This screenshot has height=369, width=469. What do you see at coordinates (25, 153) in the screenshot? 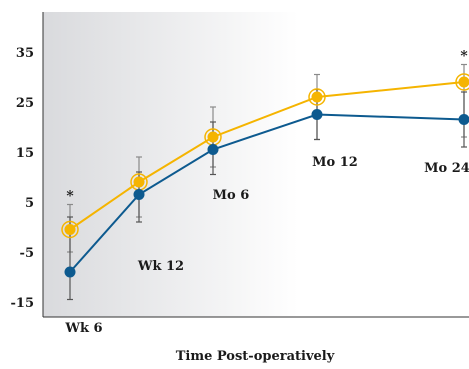
I see `y-tick-label: 15` at bounding box center [25, 153].